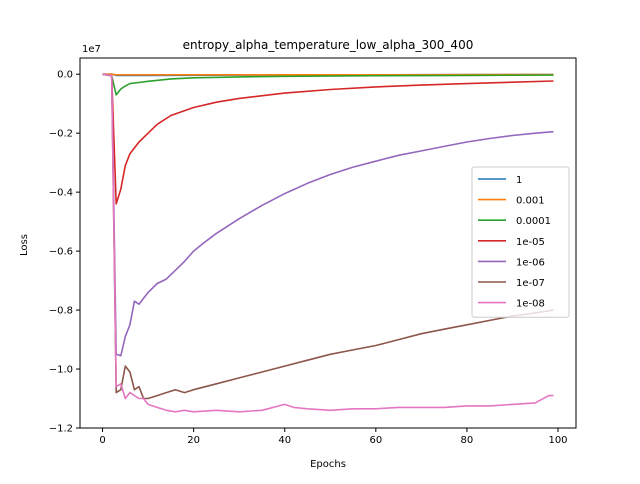 The height and width of the screenshot is (484, 640). I want to click on legend-box, so click(520, 242).